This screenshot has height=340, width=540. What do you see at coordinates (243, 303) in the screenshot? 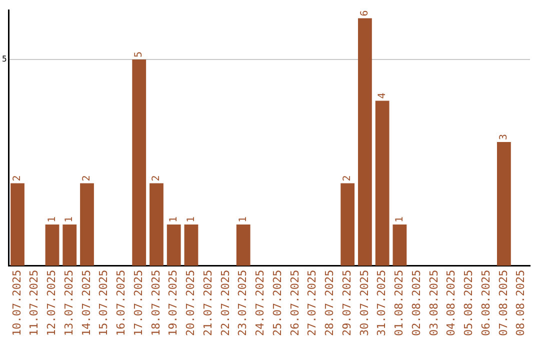
I see `x-tick-label: 23.07.2025` at bounding box center [243, 303].